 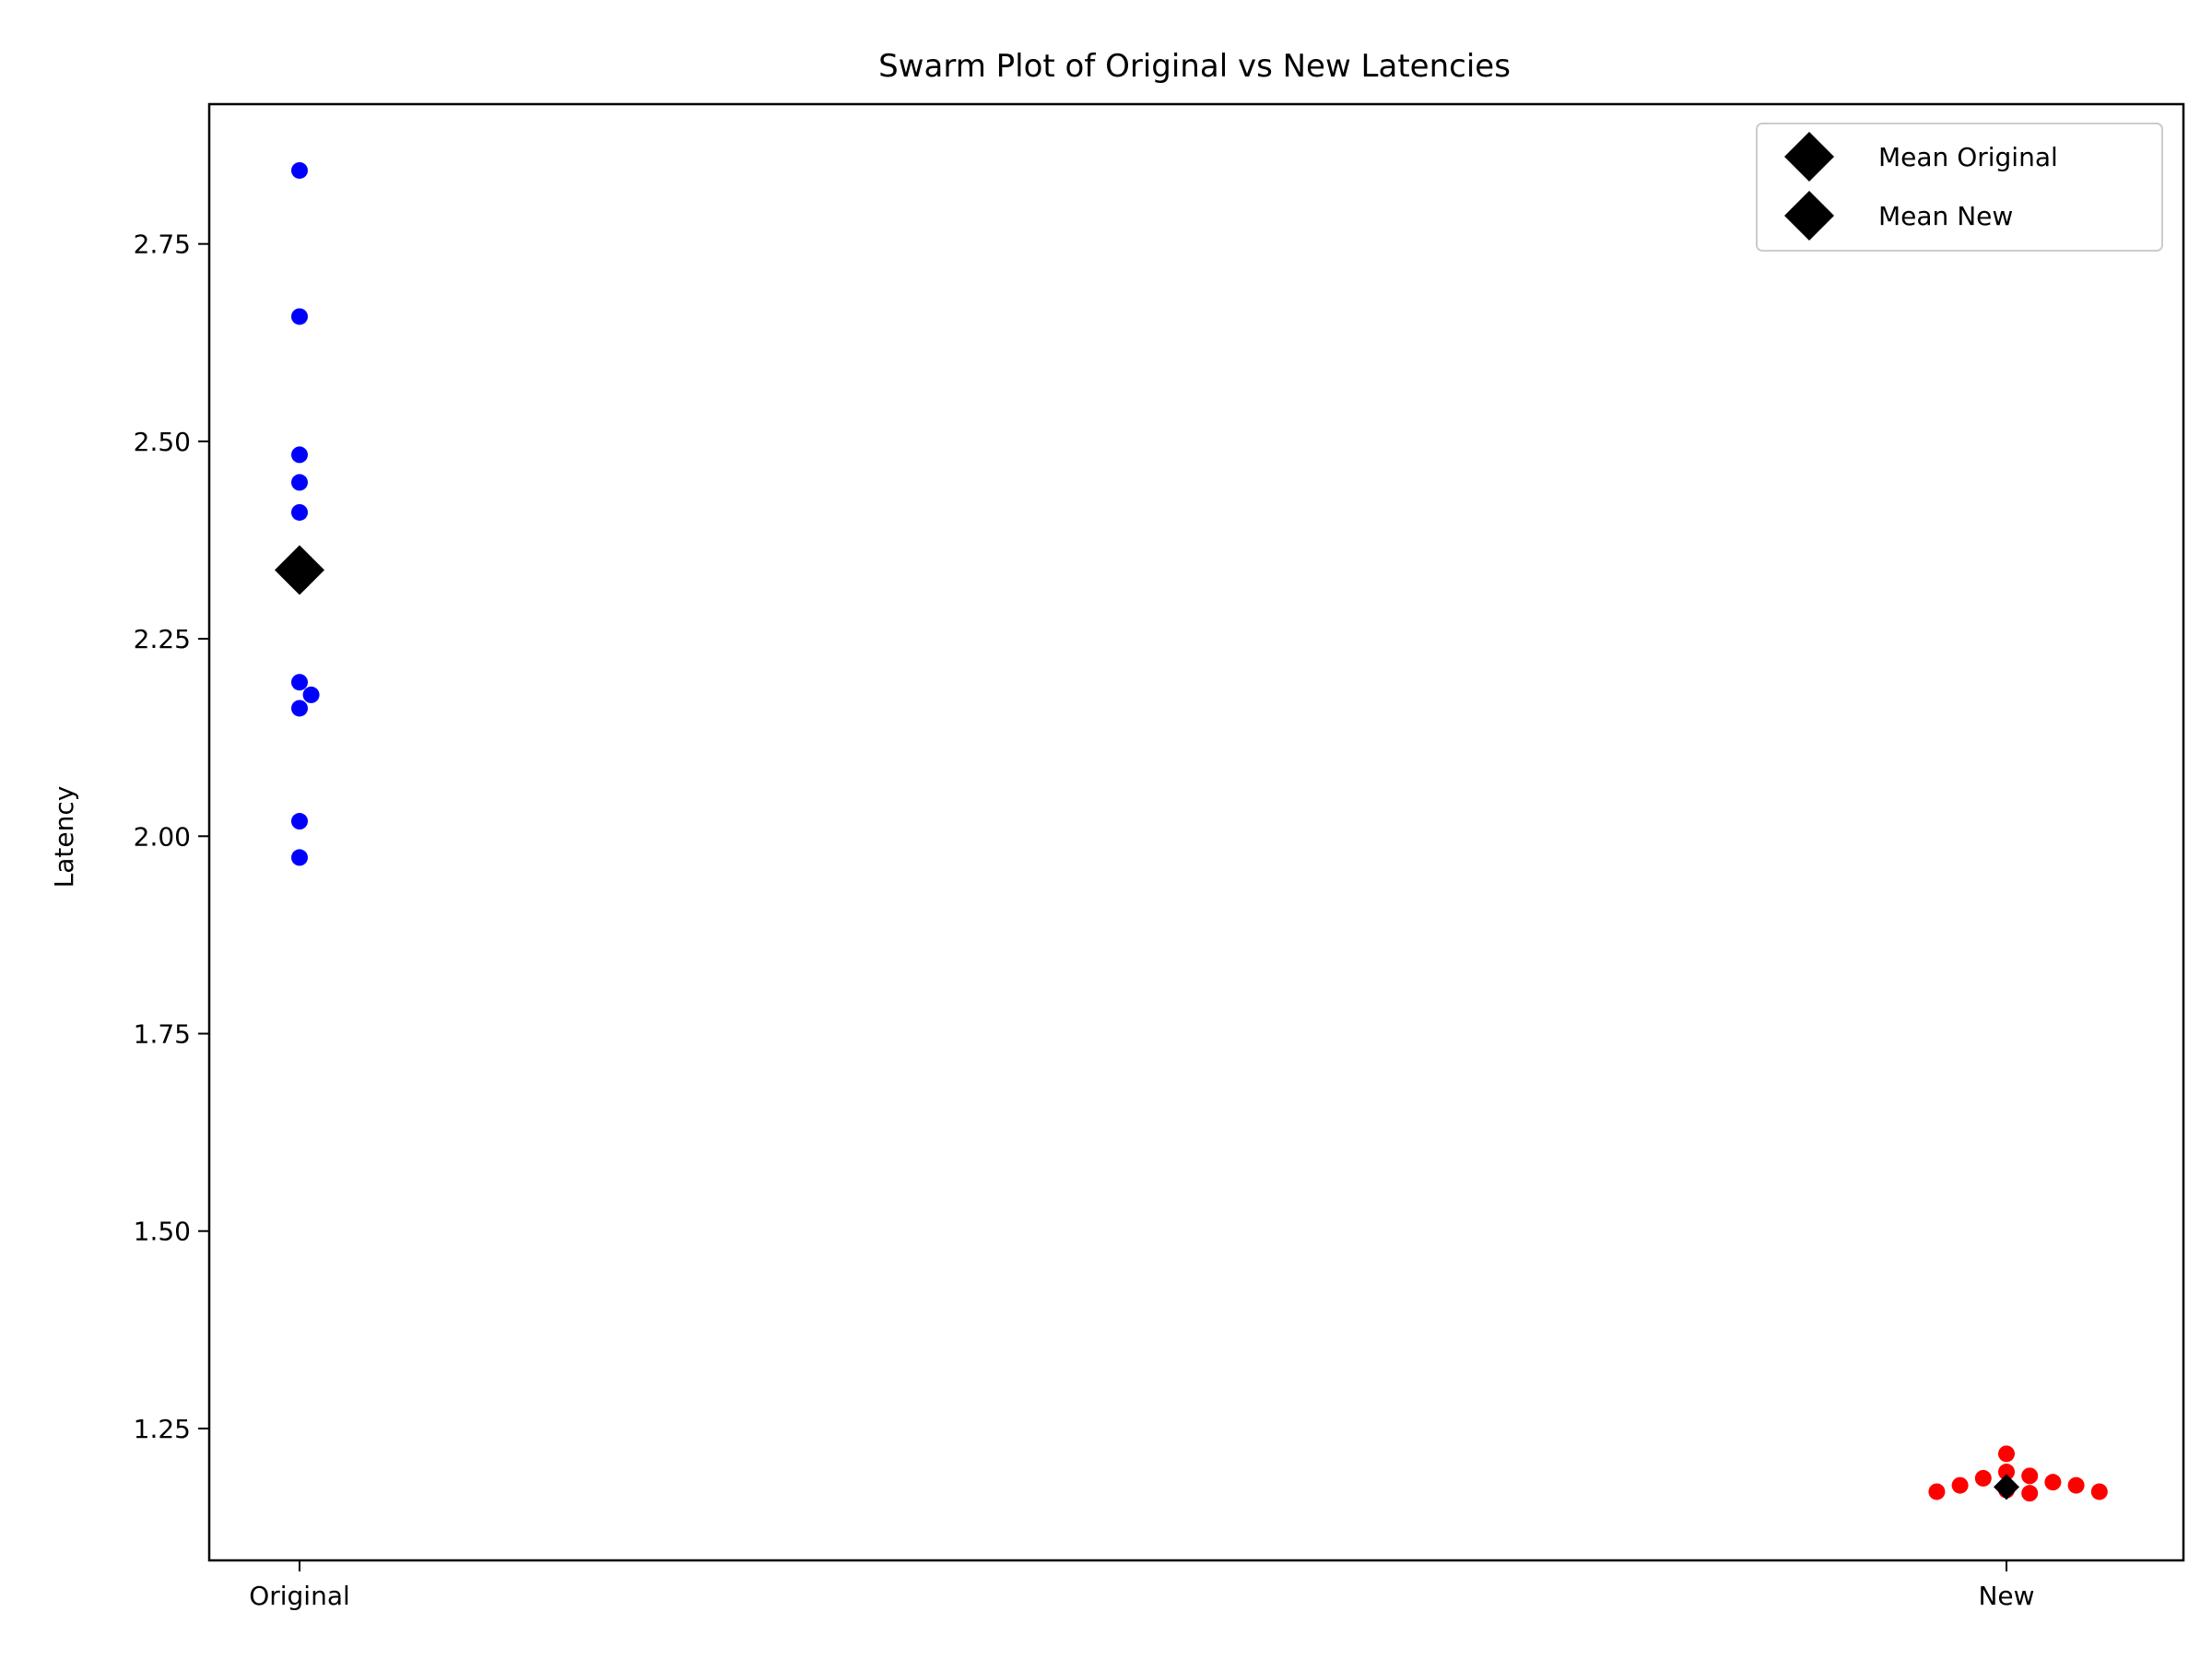 What do you see at coordinates (162, 244) in the screenshot?
I see `y-tick-label: 2.75` at bounding box center [162, 244].